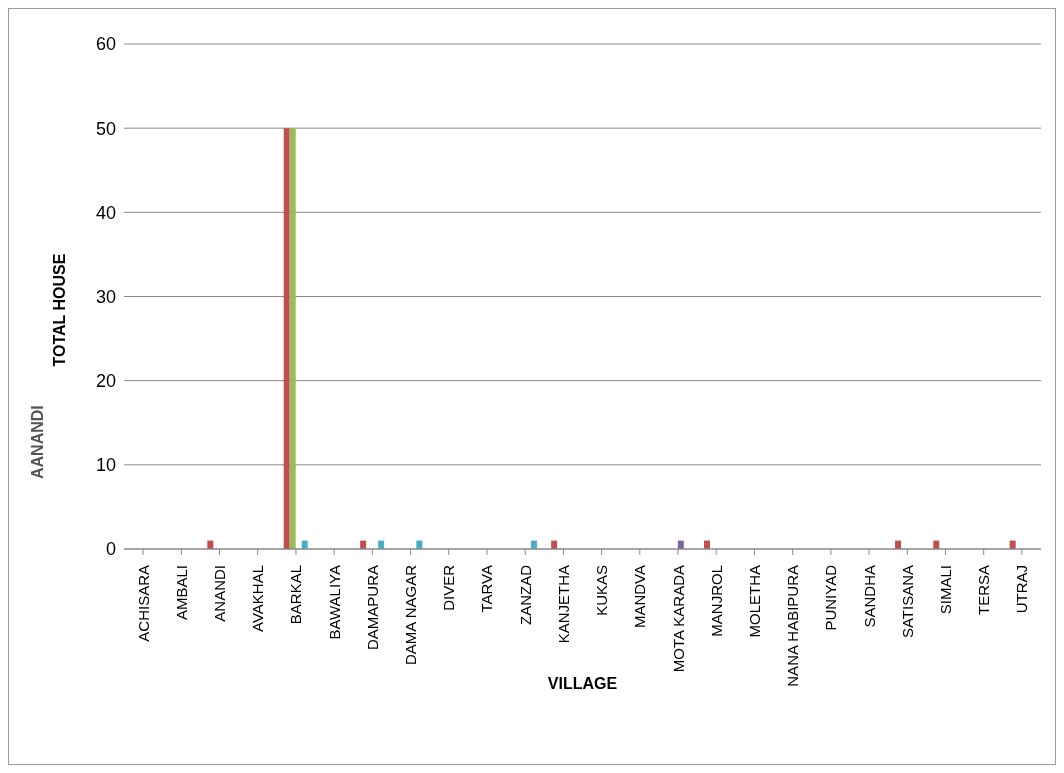  What do you see at coordinates (449, 587) in the screenshot?
I see `x-tick-label: DIVER` at bounding box center [449, 587].